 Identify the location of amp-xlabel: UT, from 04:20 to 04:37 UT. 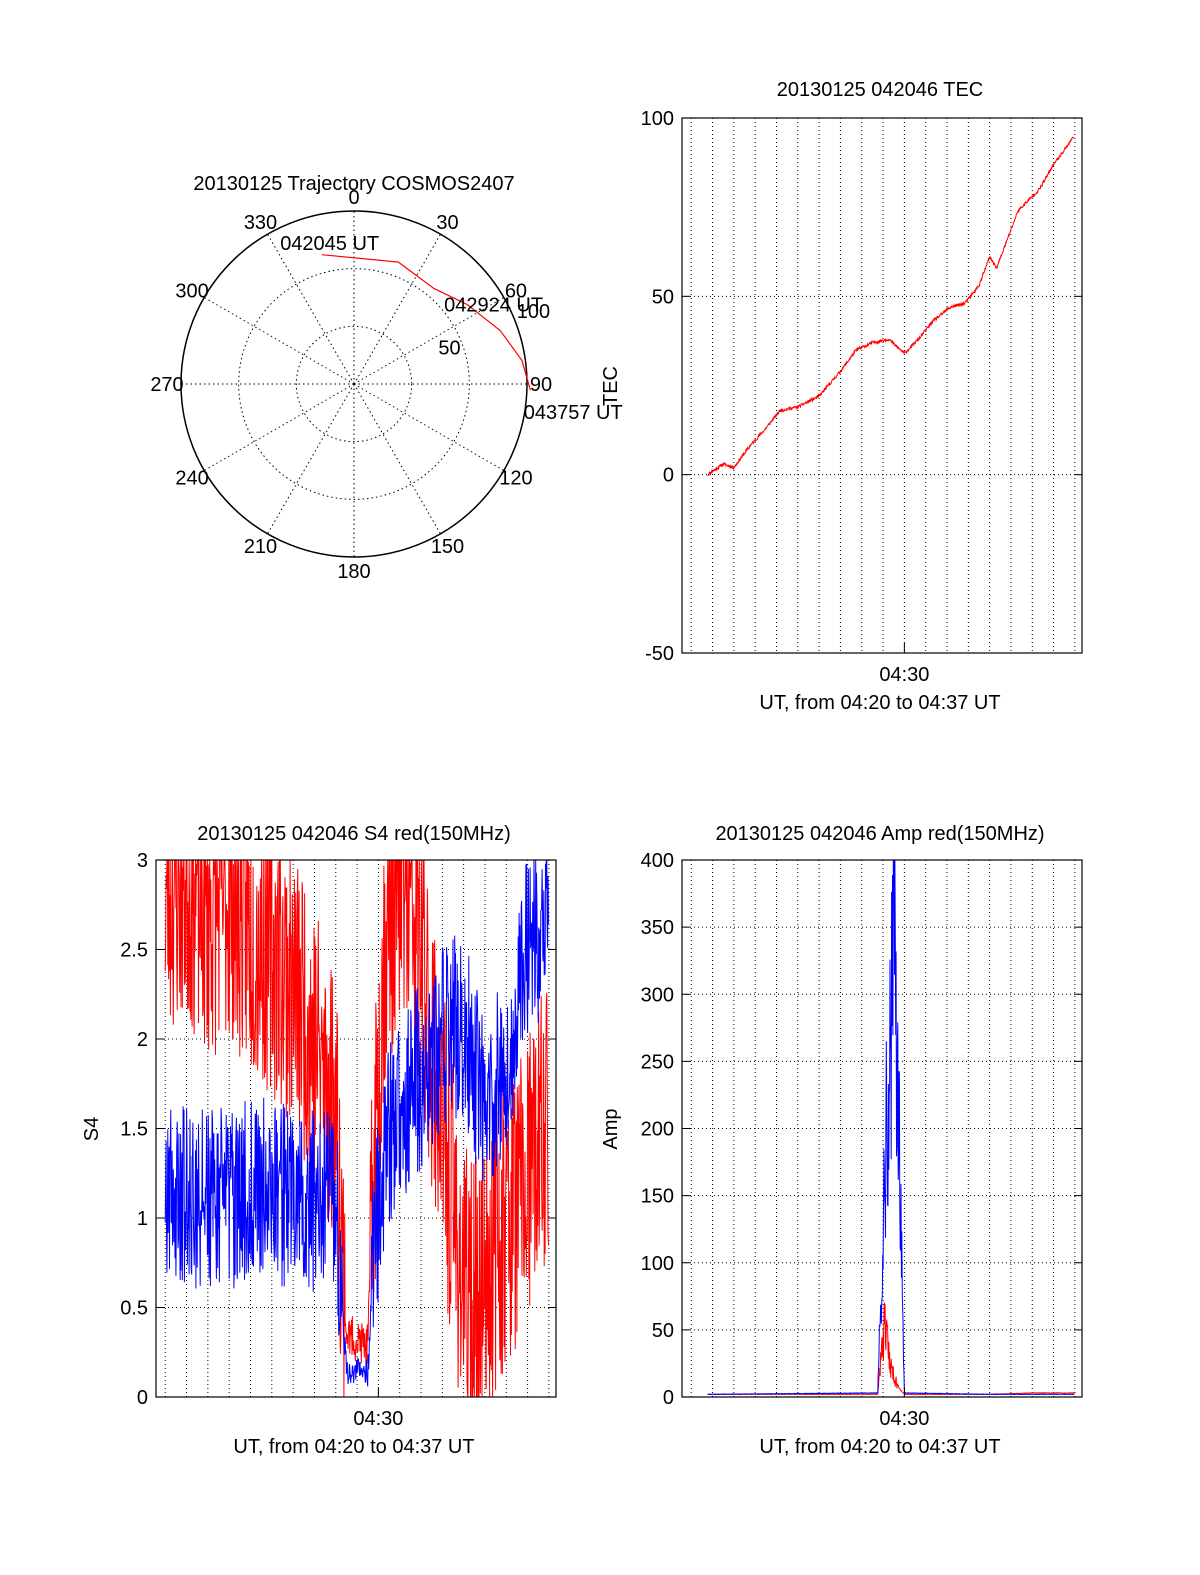
(879, 1447).